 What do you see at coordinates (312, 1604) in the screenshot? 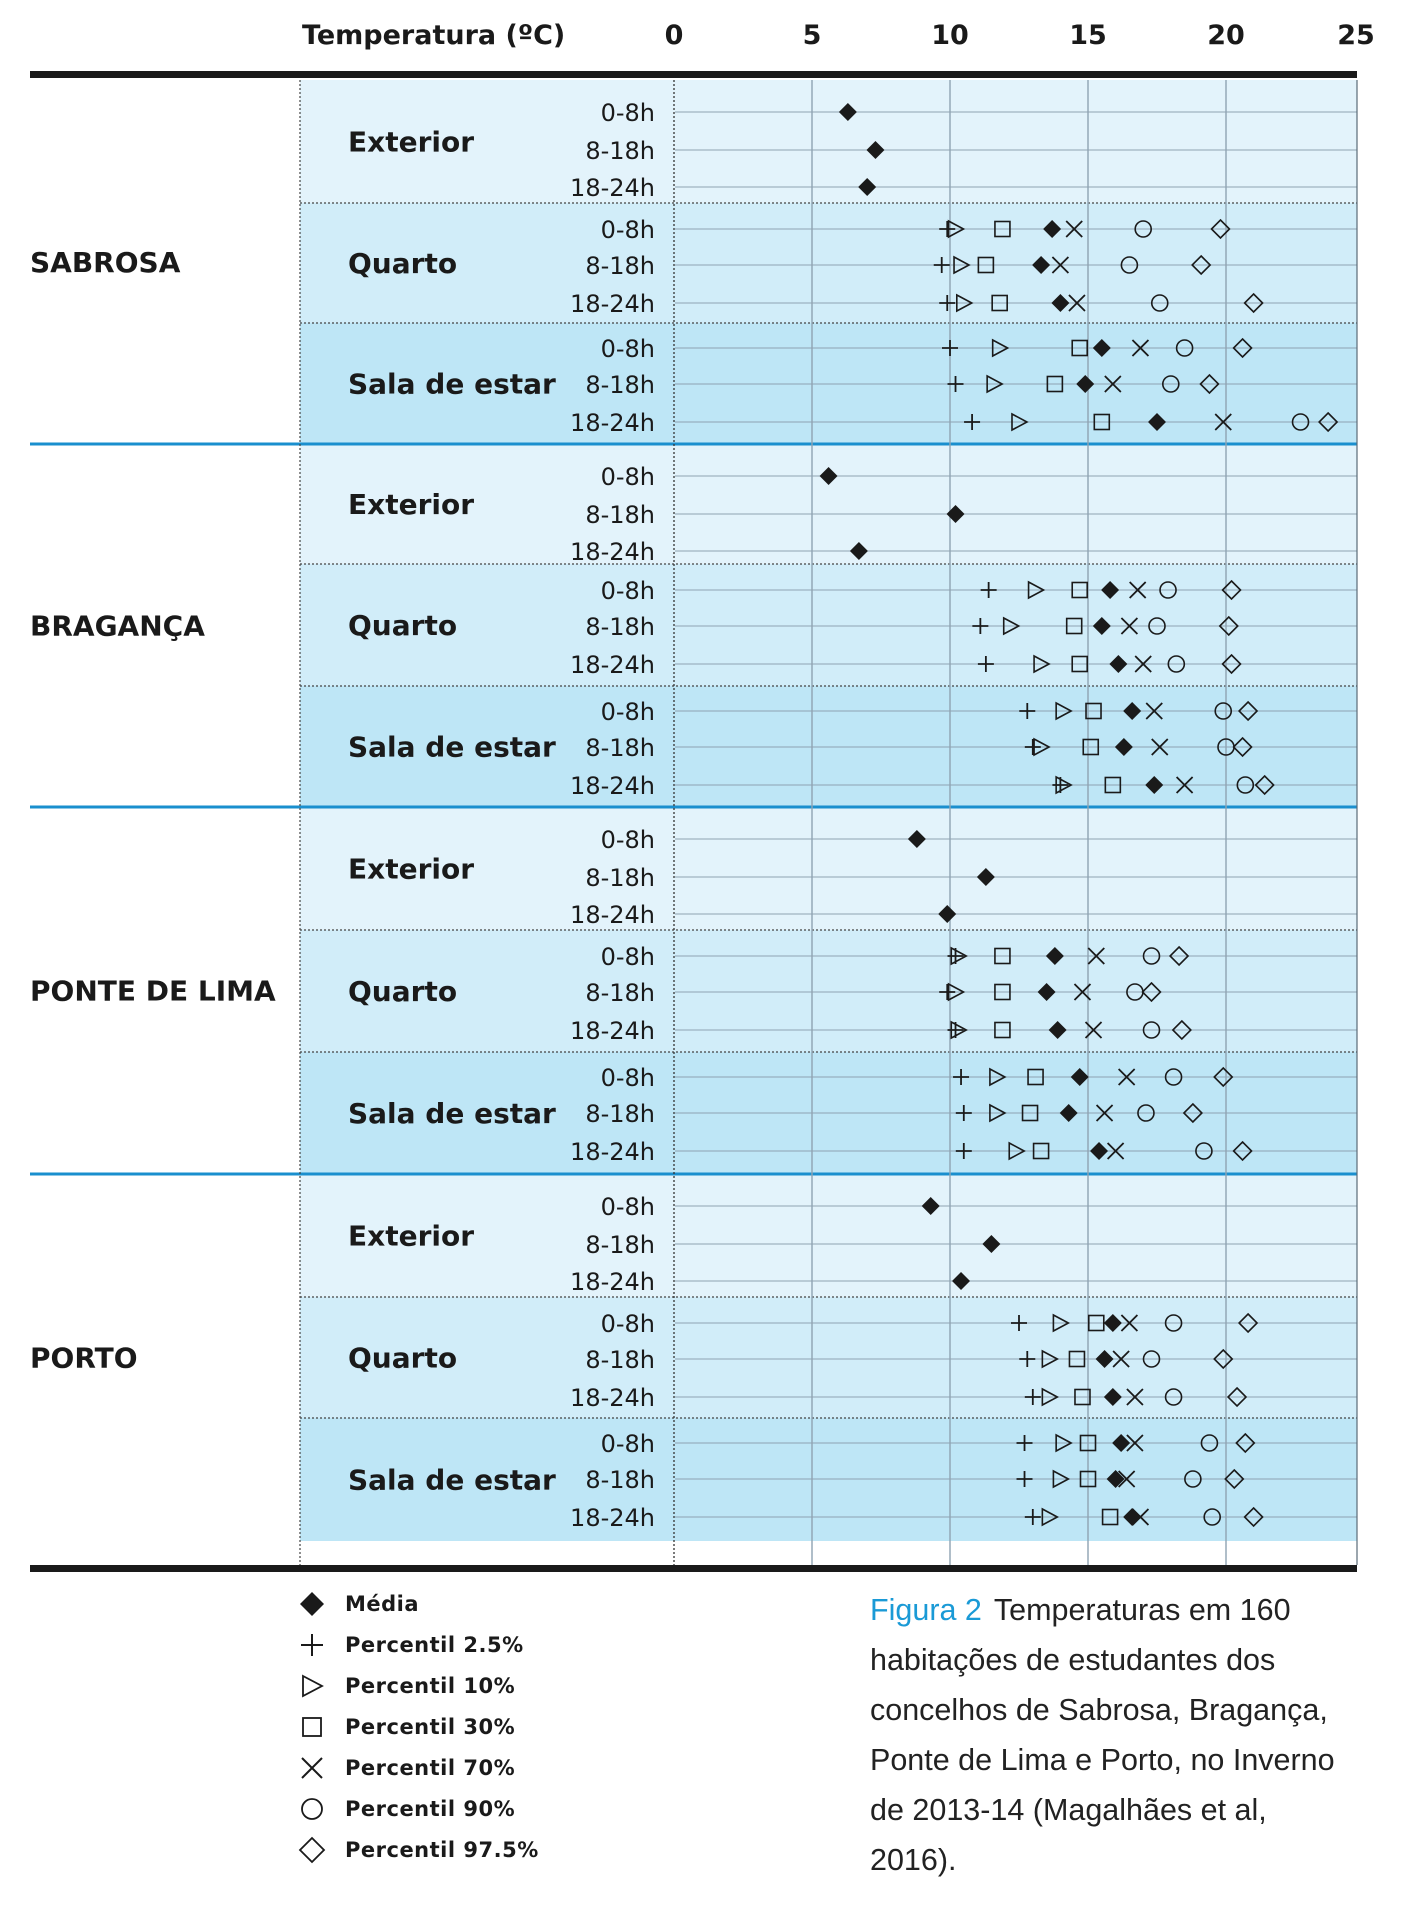
I see `filled-diamond-icon` at bounding box center [312, 1604].